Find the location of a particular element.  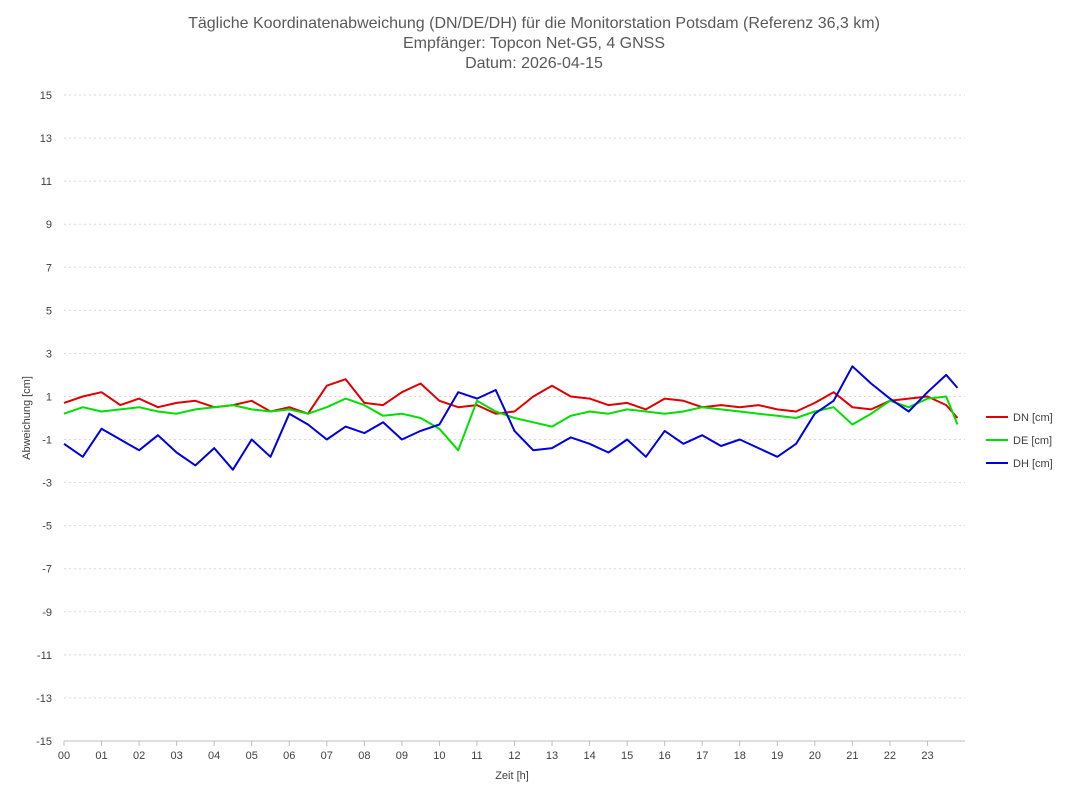

y-tick-label: -5 is located at coordinates (47, 527).